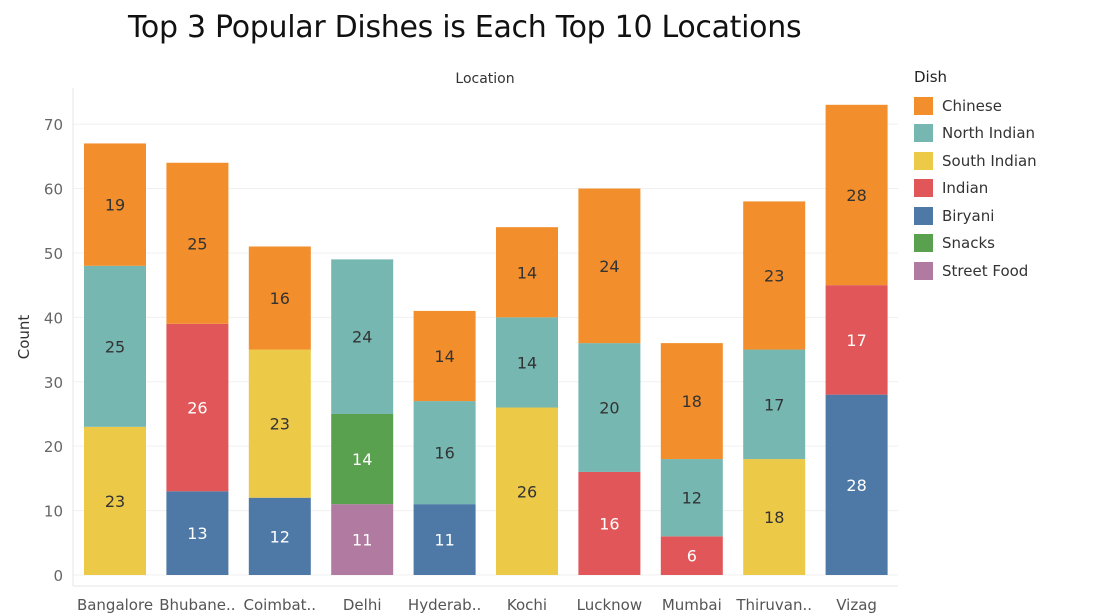 The width and height of the screenshot is (1104, 616). I want to click on data-label: 20, so click(609, 408).